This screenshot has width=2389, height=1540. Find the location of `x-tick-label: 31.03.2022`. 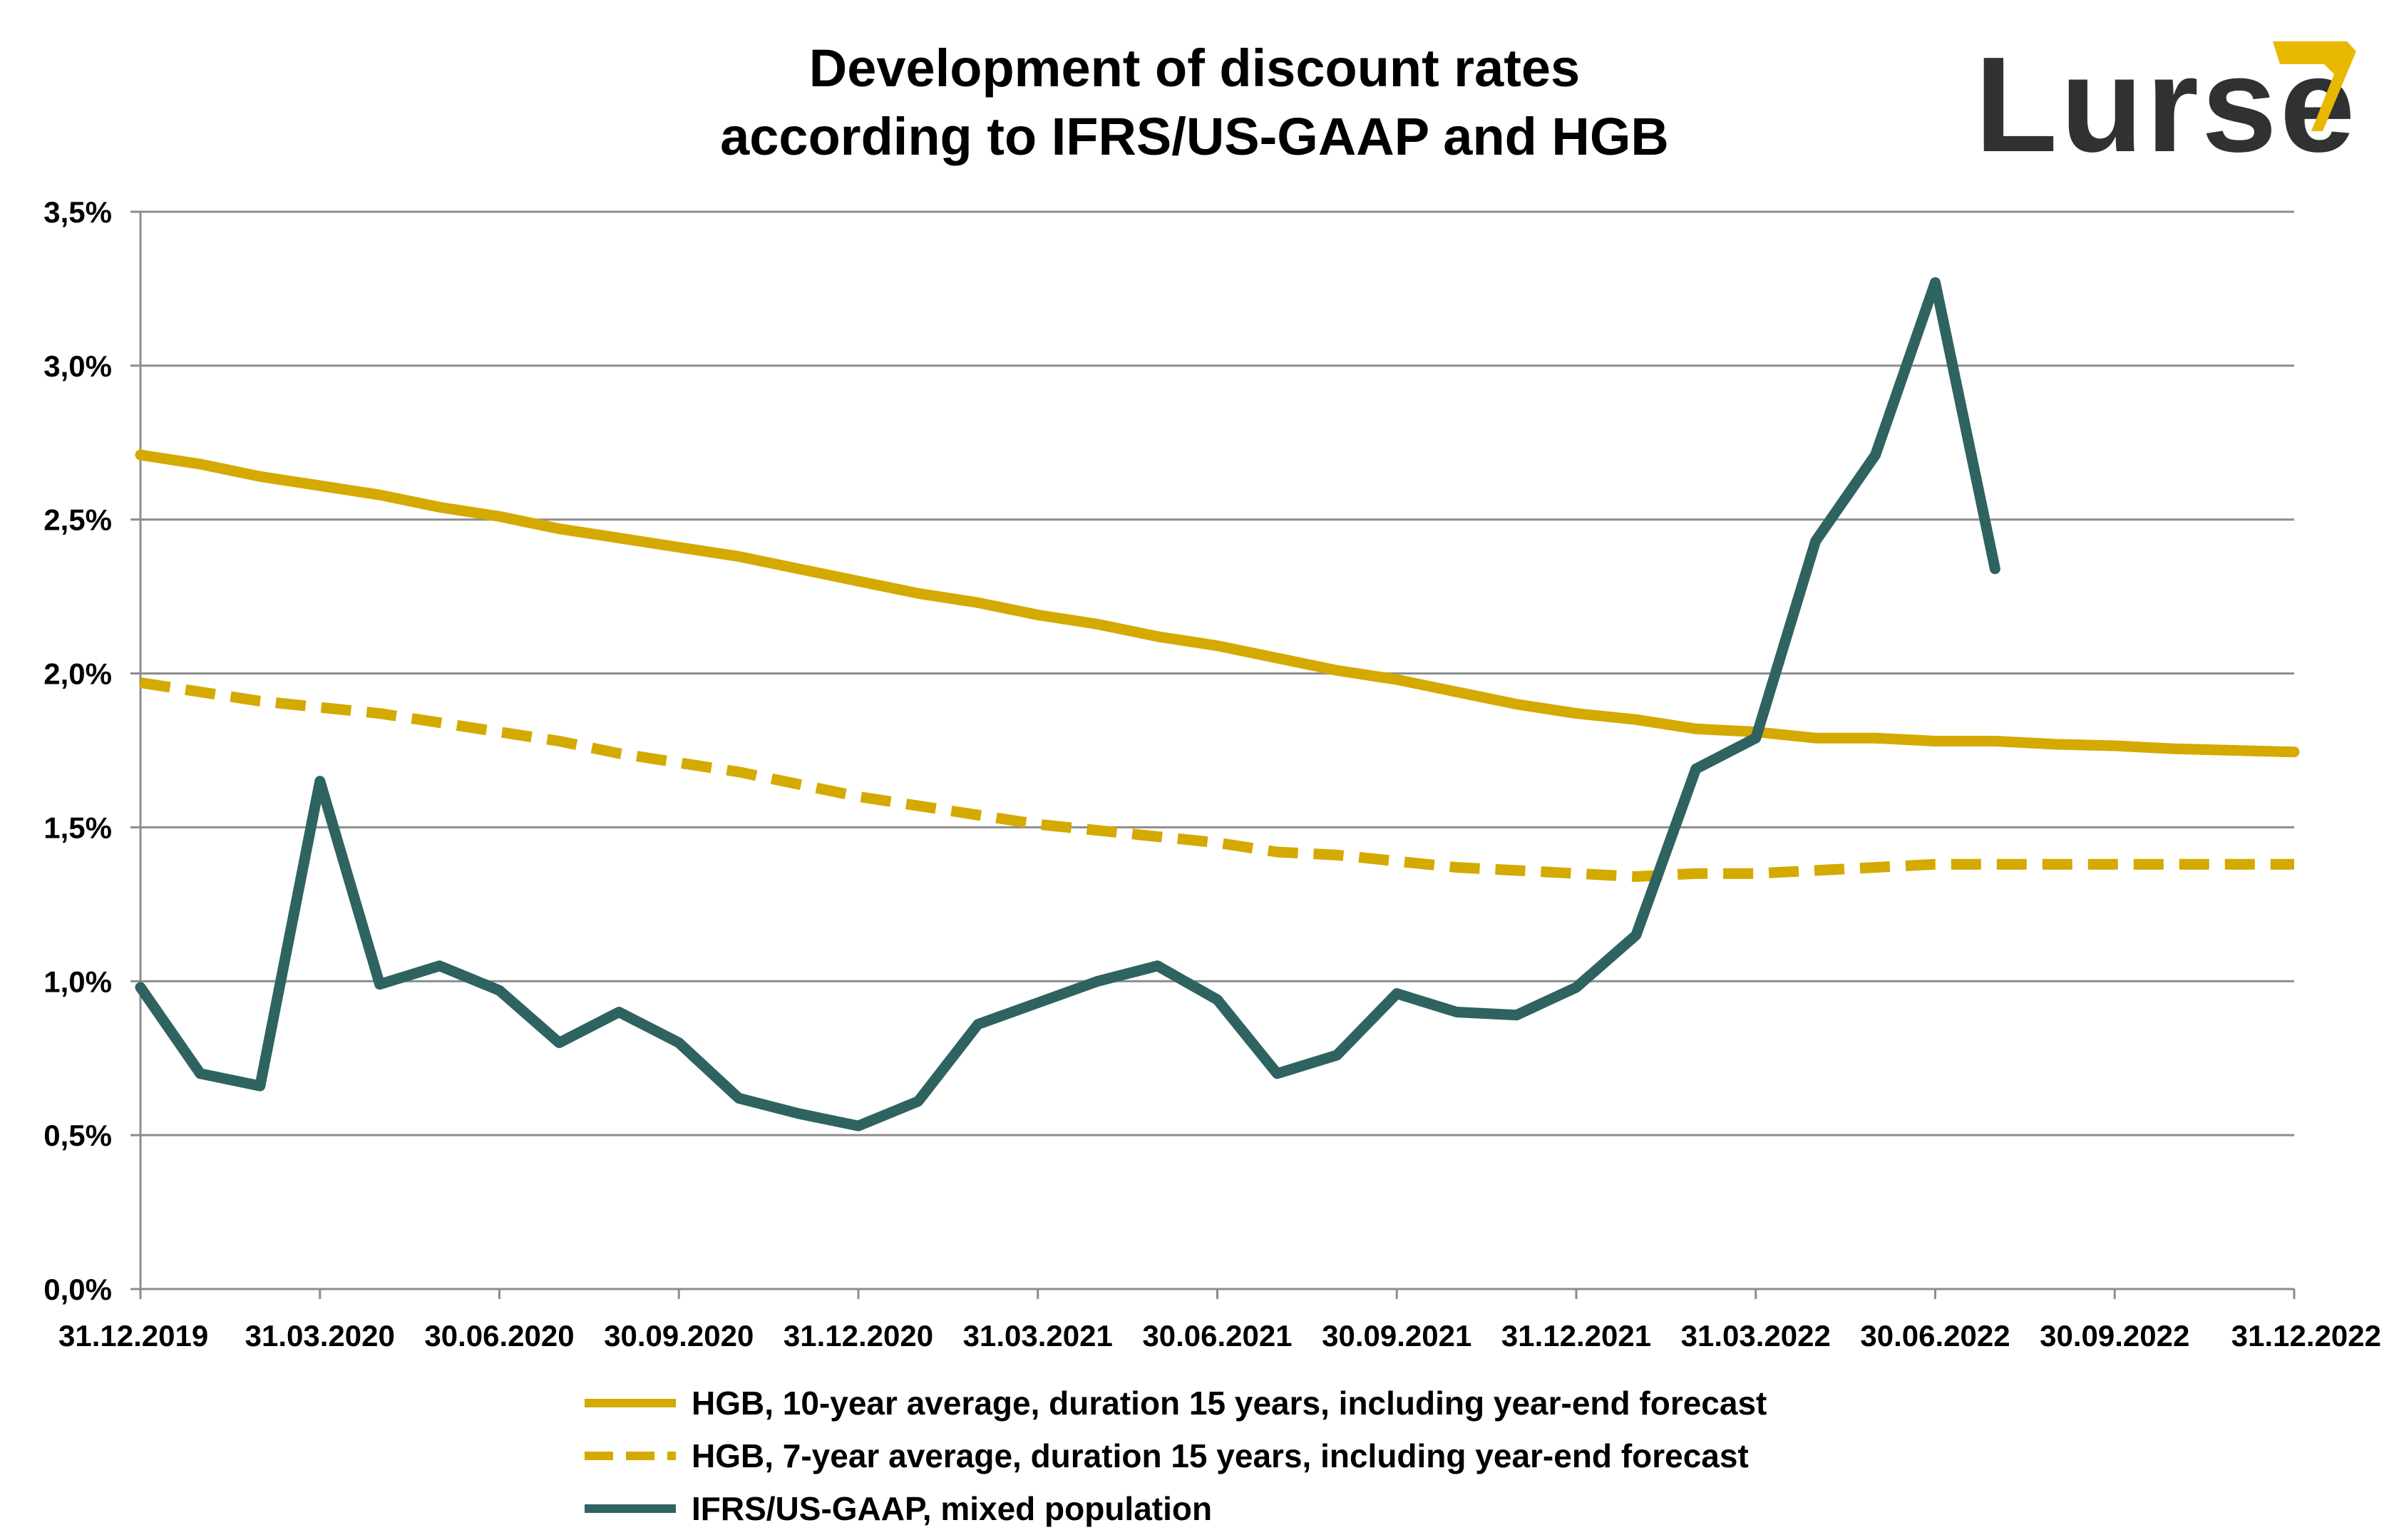

x-tick-label: 31.03.2022 is located at coordinates (1756, 1335).